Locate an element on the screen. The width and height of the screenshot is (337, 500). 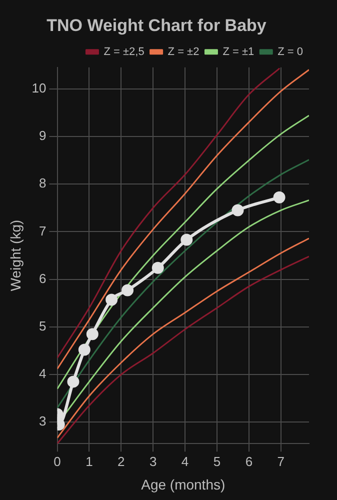
legend-label: Z = 0 is located at coordinates (290, 52).